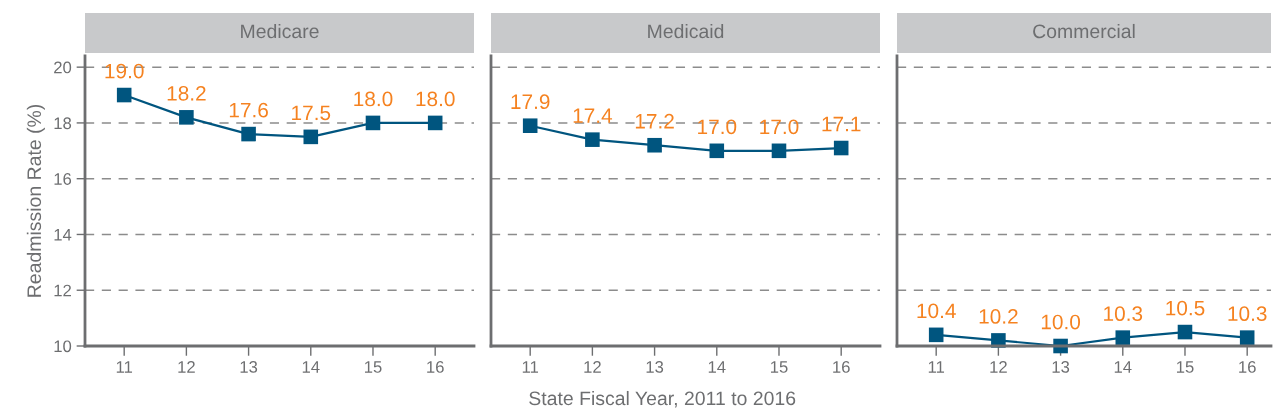 This screenshot has width=1273, height=412. Describe the element at coordinates (530, 102) in the screenshot. I see `data-label: 17.9` at that location.